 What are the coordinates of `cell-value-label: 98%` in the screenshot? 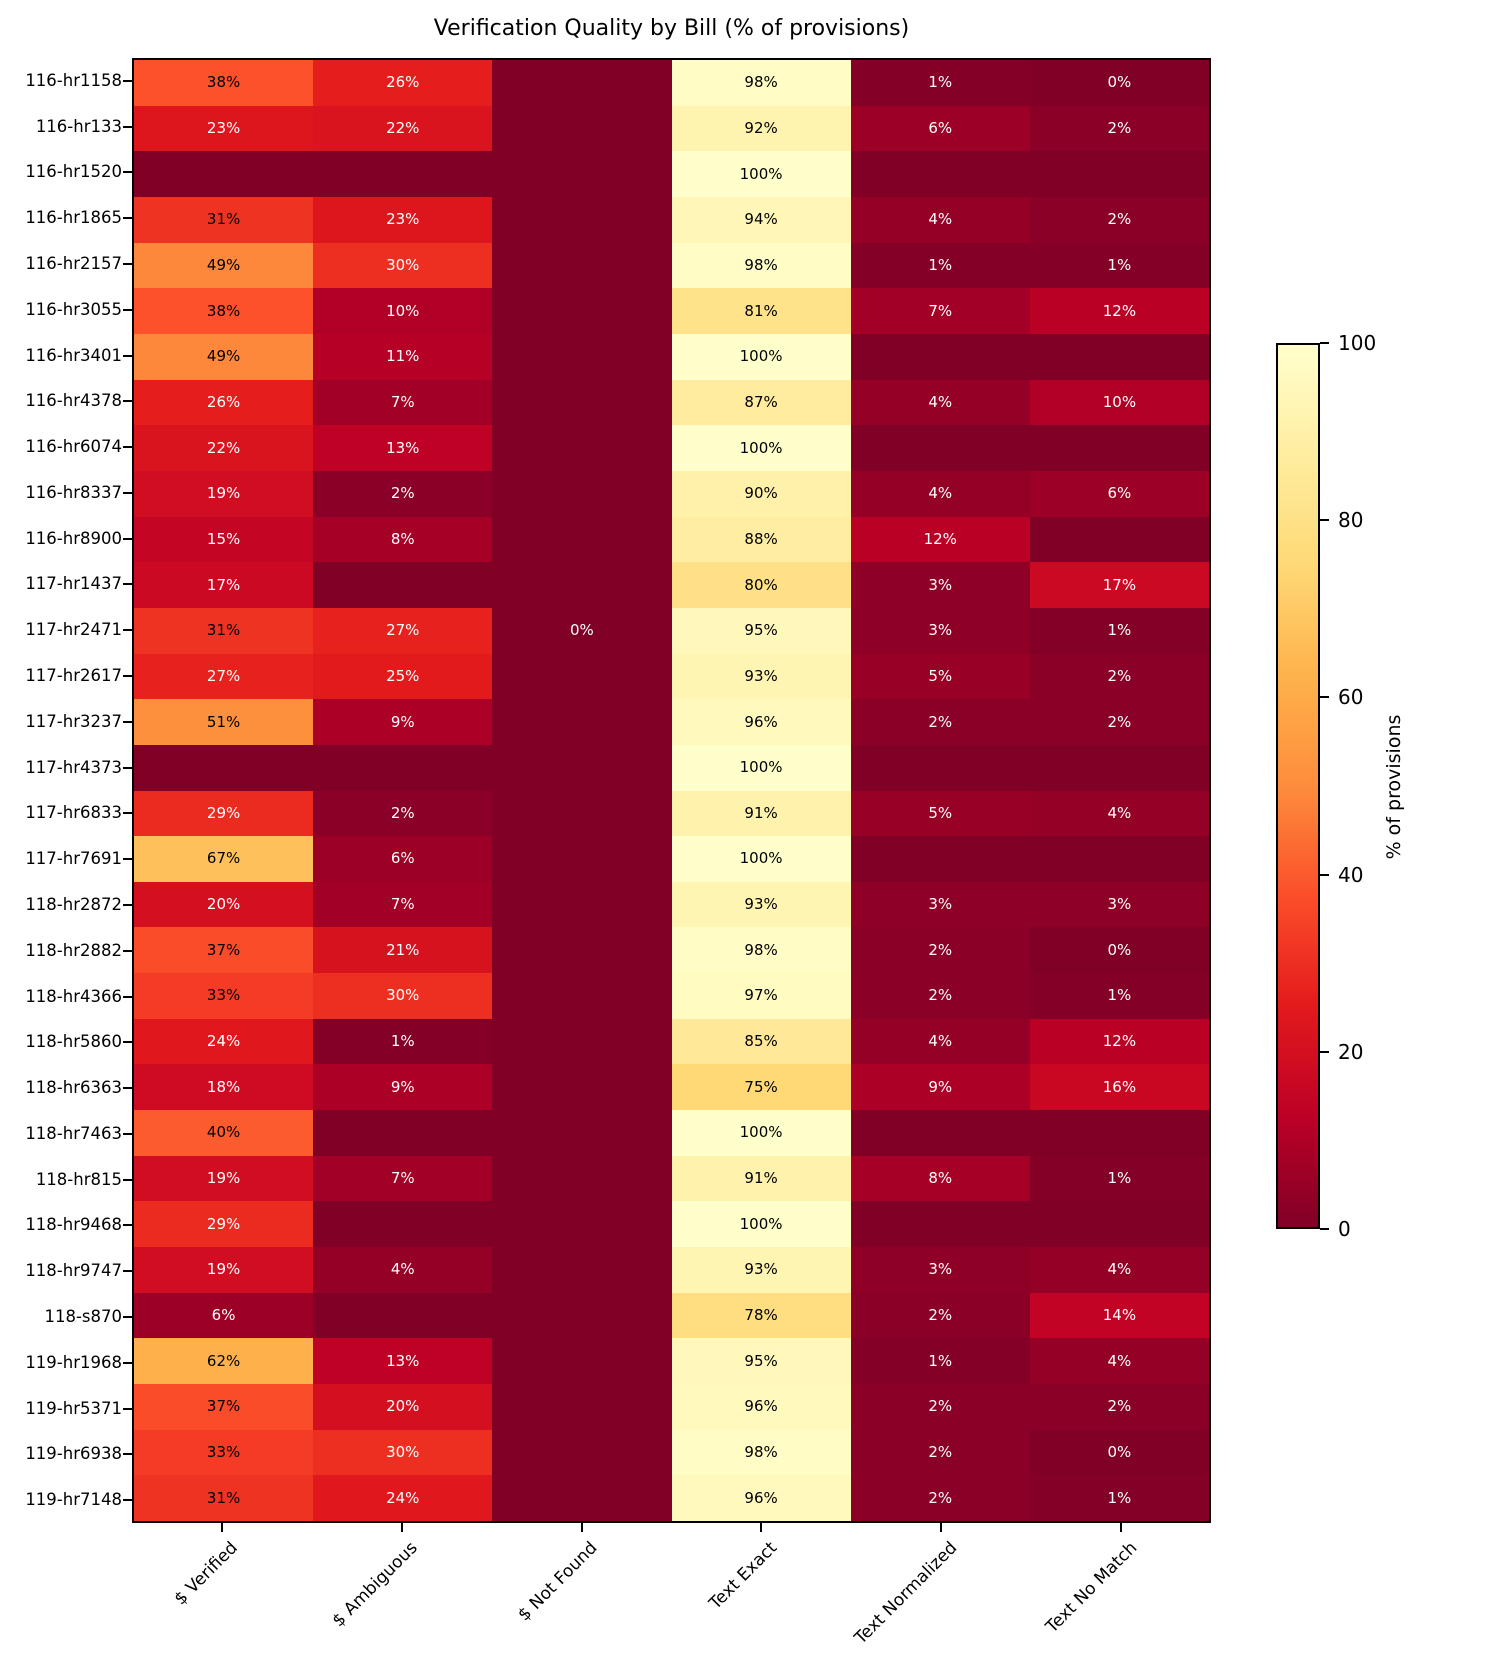 It's located at (761, 1452).